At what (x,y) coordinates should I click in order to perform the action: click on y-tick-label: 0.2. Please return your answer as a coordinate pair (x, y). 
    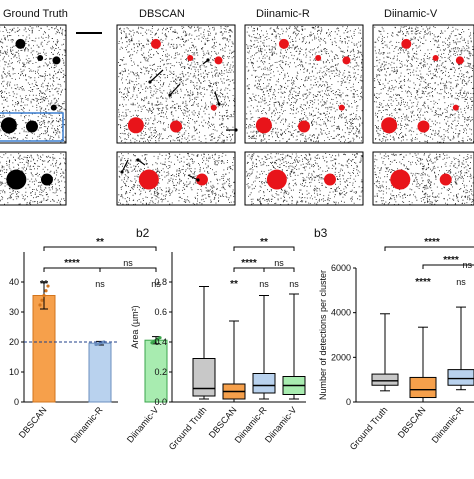
    Looking at the image, I should click on (160, 372).